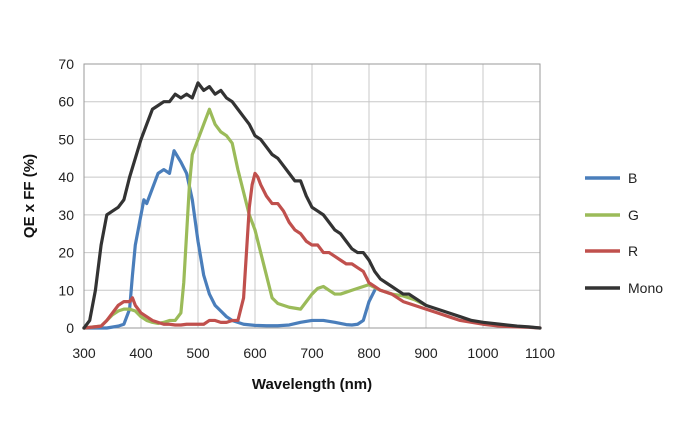 Image resolution: width=690 pixels, height=428 pixels. I want to click on x-tick-label: 600, so click(255, 353).